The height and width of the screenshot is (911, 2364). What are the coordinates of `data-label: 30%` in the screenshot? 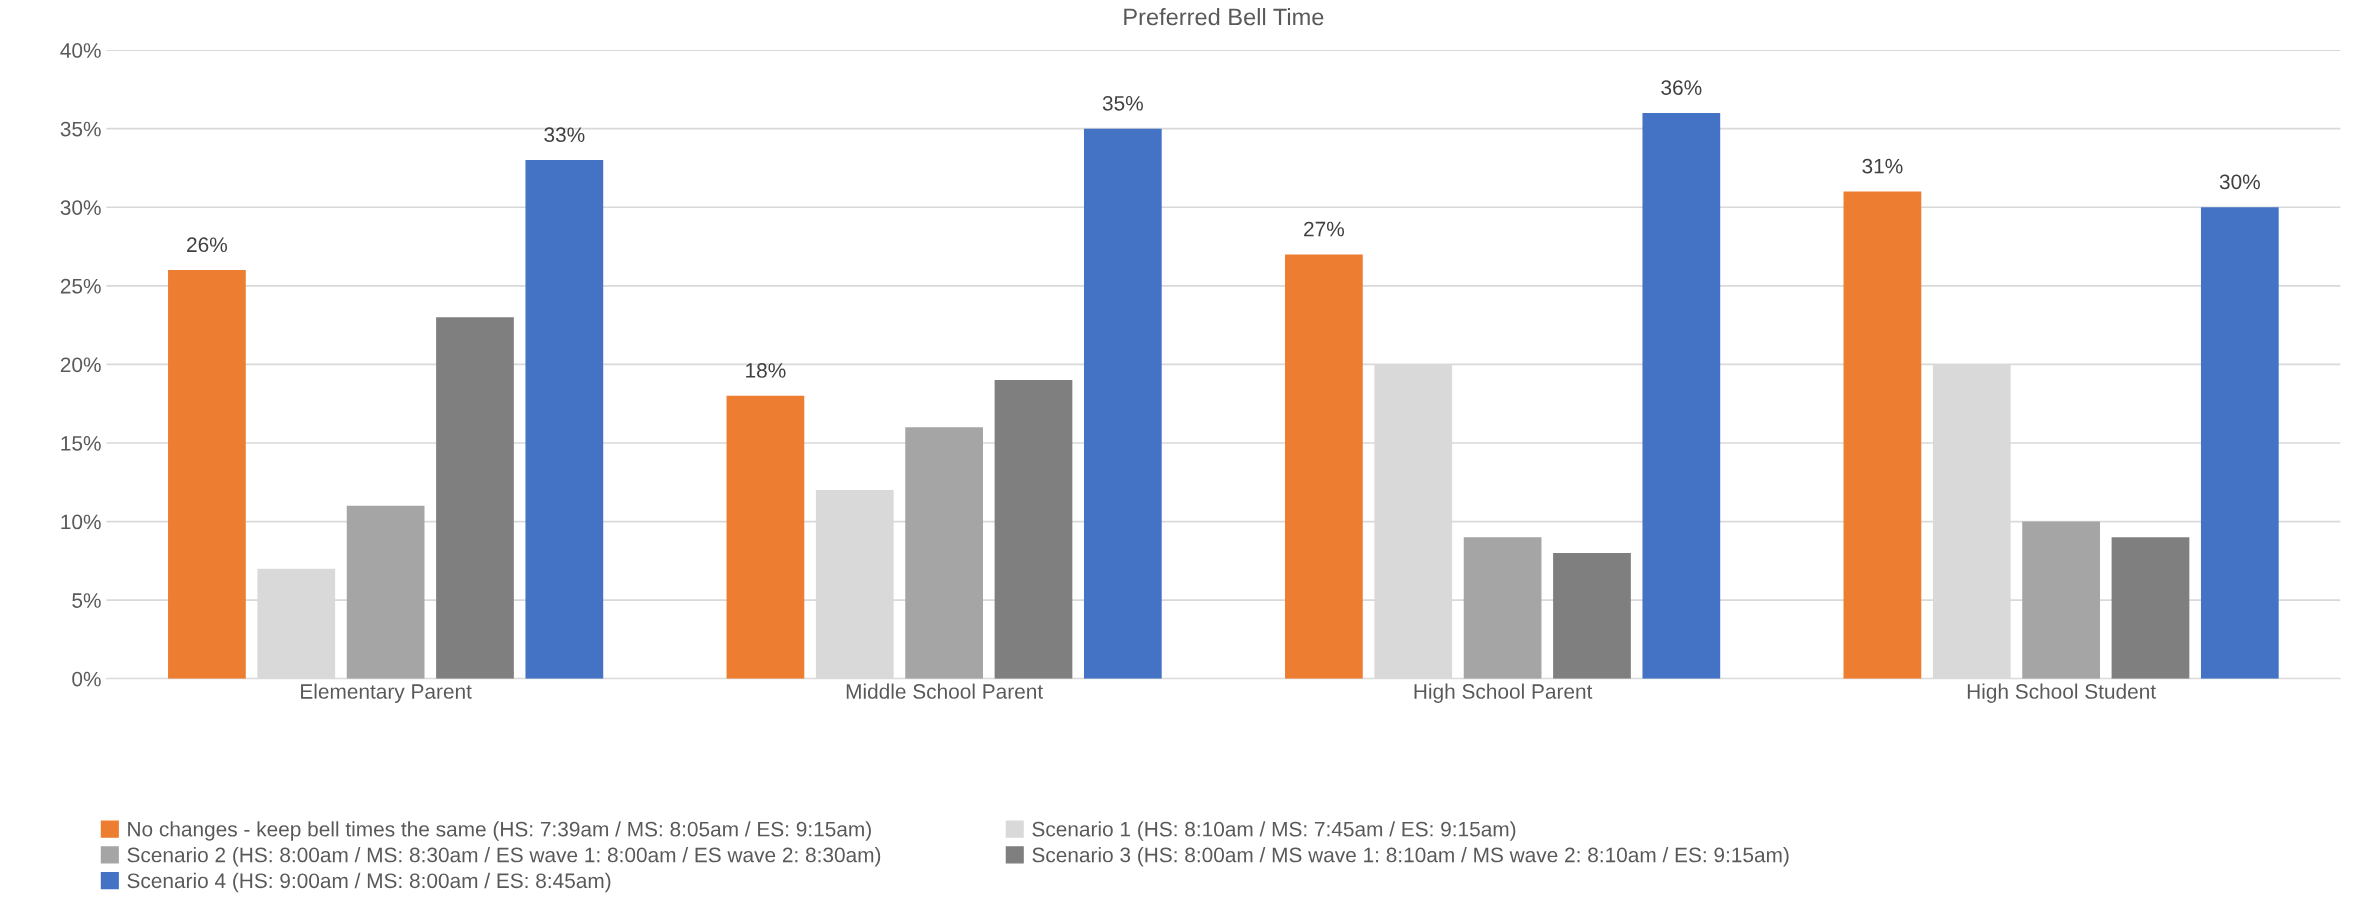 It's located at (2239, 182).